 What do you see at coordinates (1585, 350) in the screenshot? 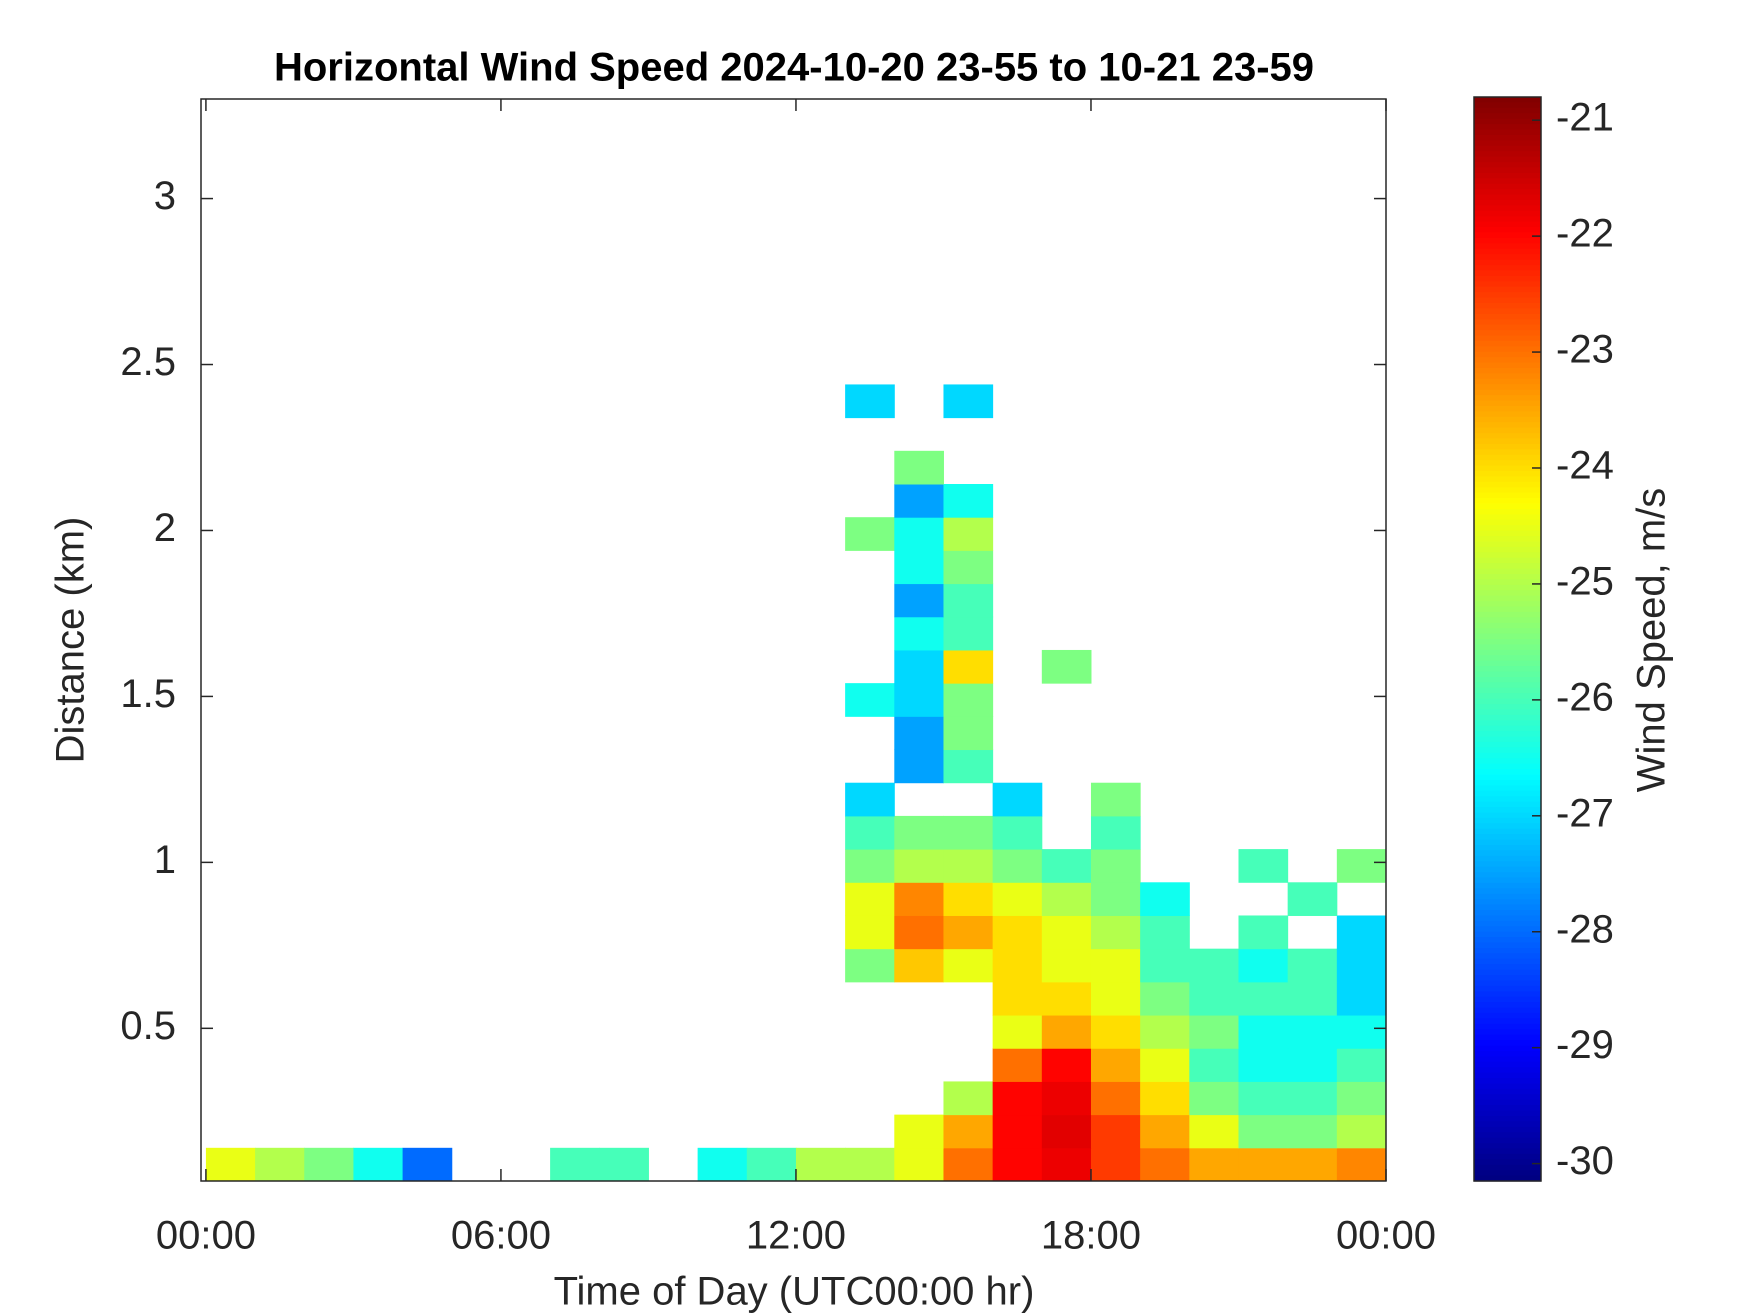
I see `colorbar-tick-label: -23` at bounding box center [1585, 350].